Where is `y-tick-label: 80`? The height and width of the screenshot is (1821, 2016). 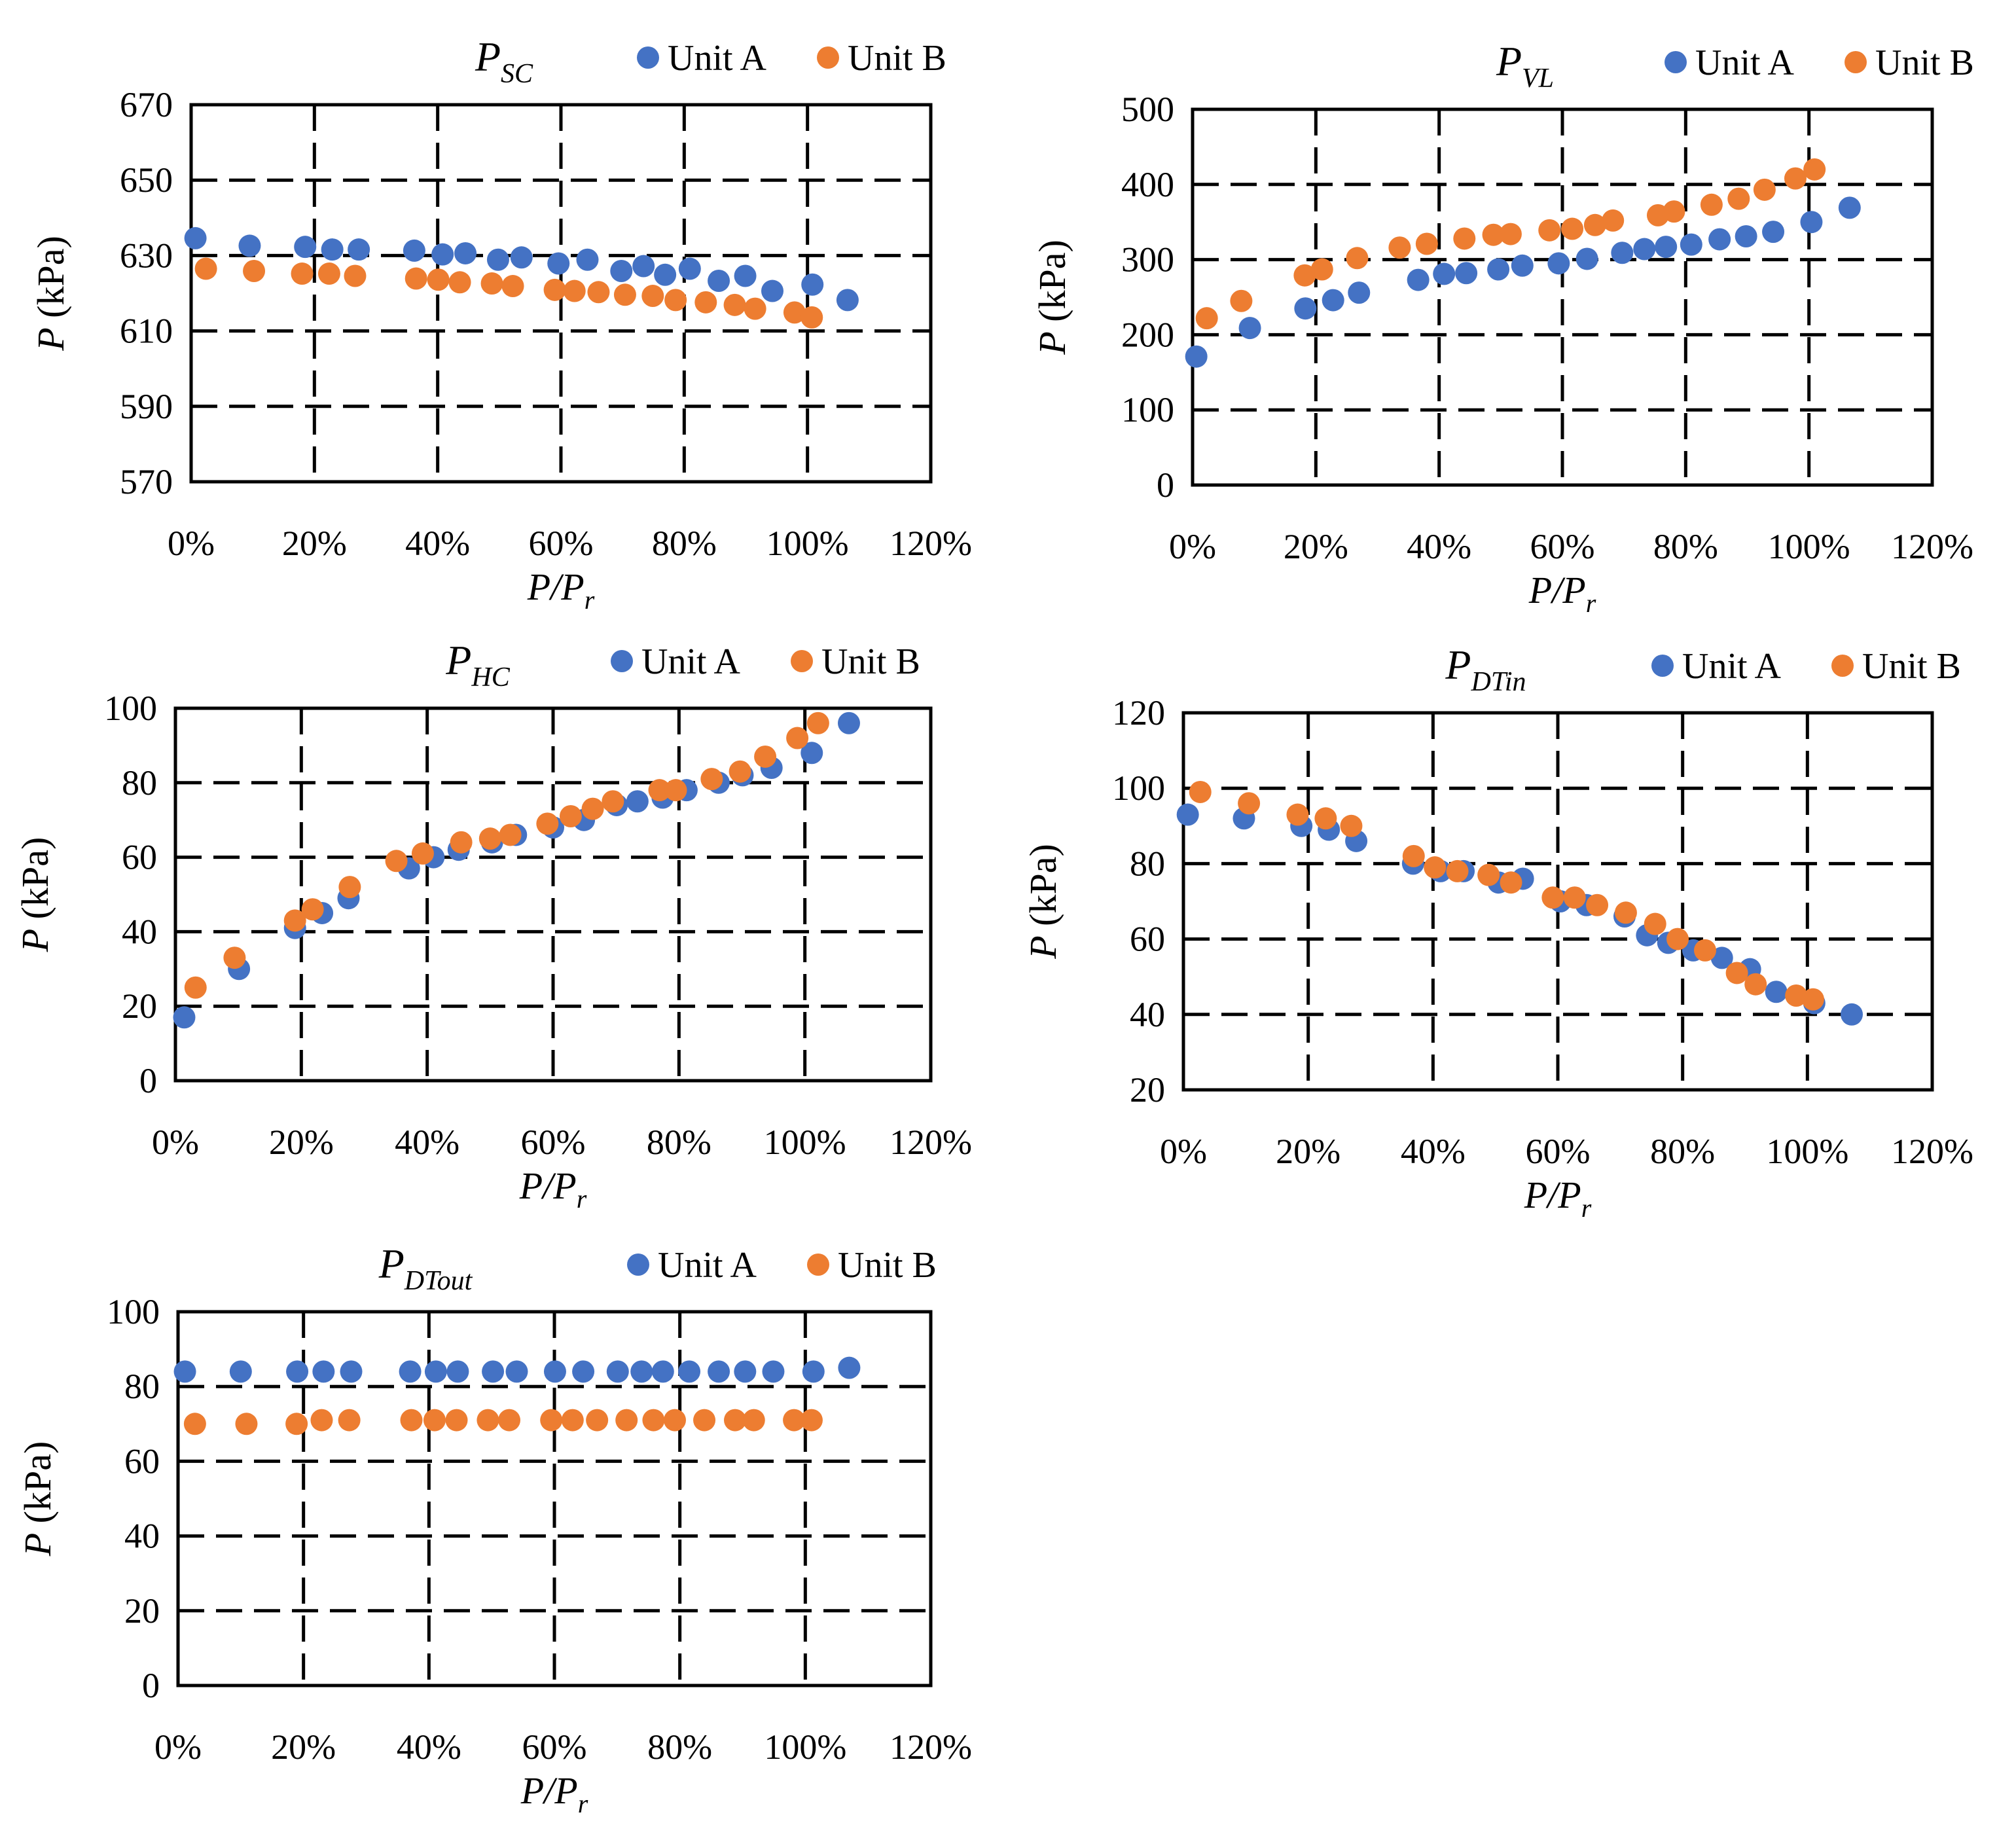 y-tick-label: 80 is located at coordinates (142, 1386).